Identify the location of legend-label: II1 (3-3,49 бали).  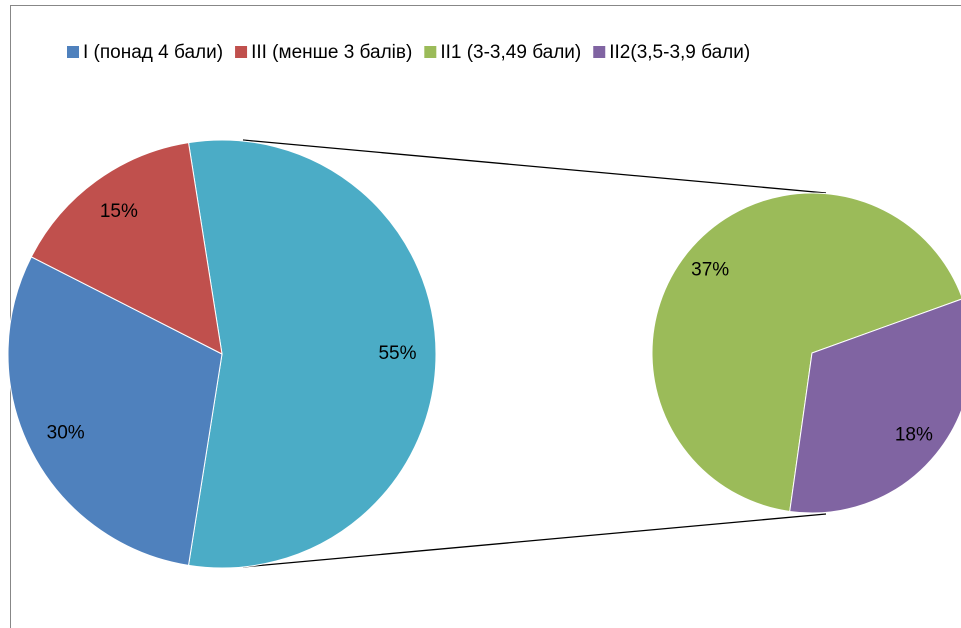
(510, 52).